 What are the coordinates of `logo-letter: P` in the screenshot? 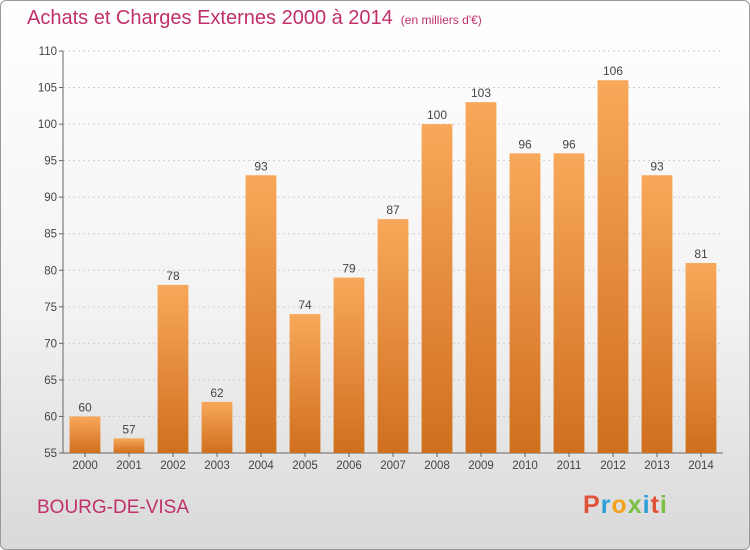 It's located at (592, 505).